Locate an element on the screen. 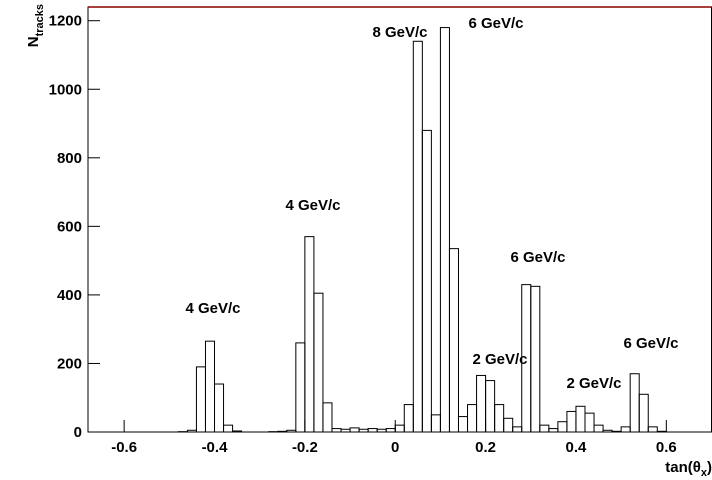 The image size is (712, 480). y-label-part: N is located at coordinates (33, 41).